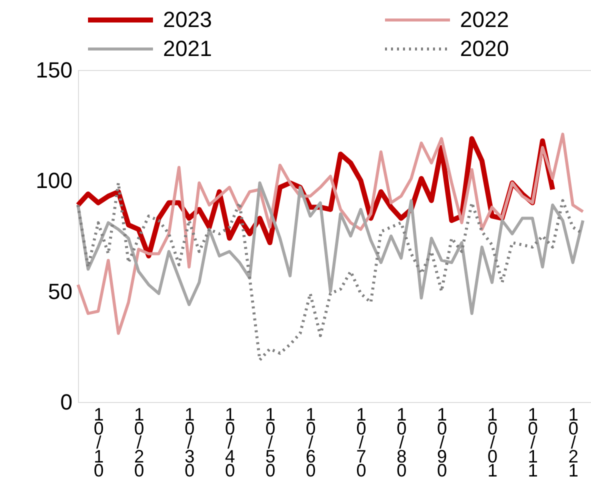  Describe the element at coordinates (99, 442) in the screenshot. I see `x-tick-label: 10/10` at that location.